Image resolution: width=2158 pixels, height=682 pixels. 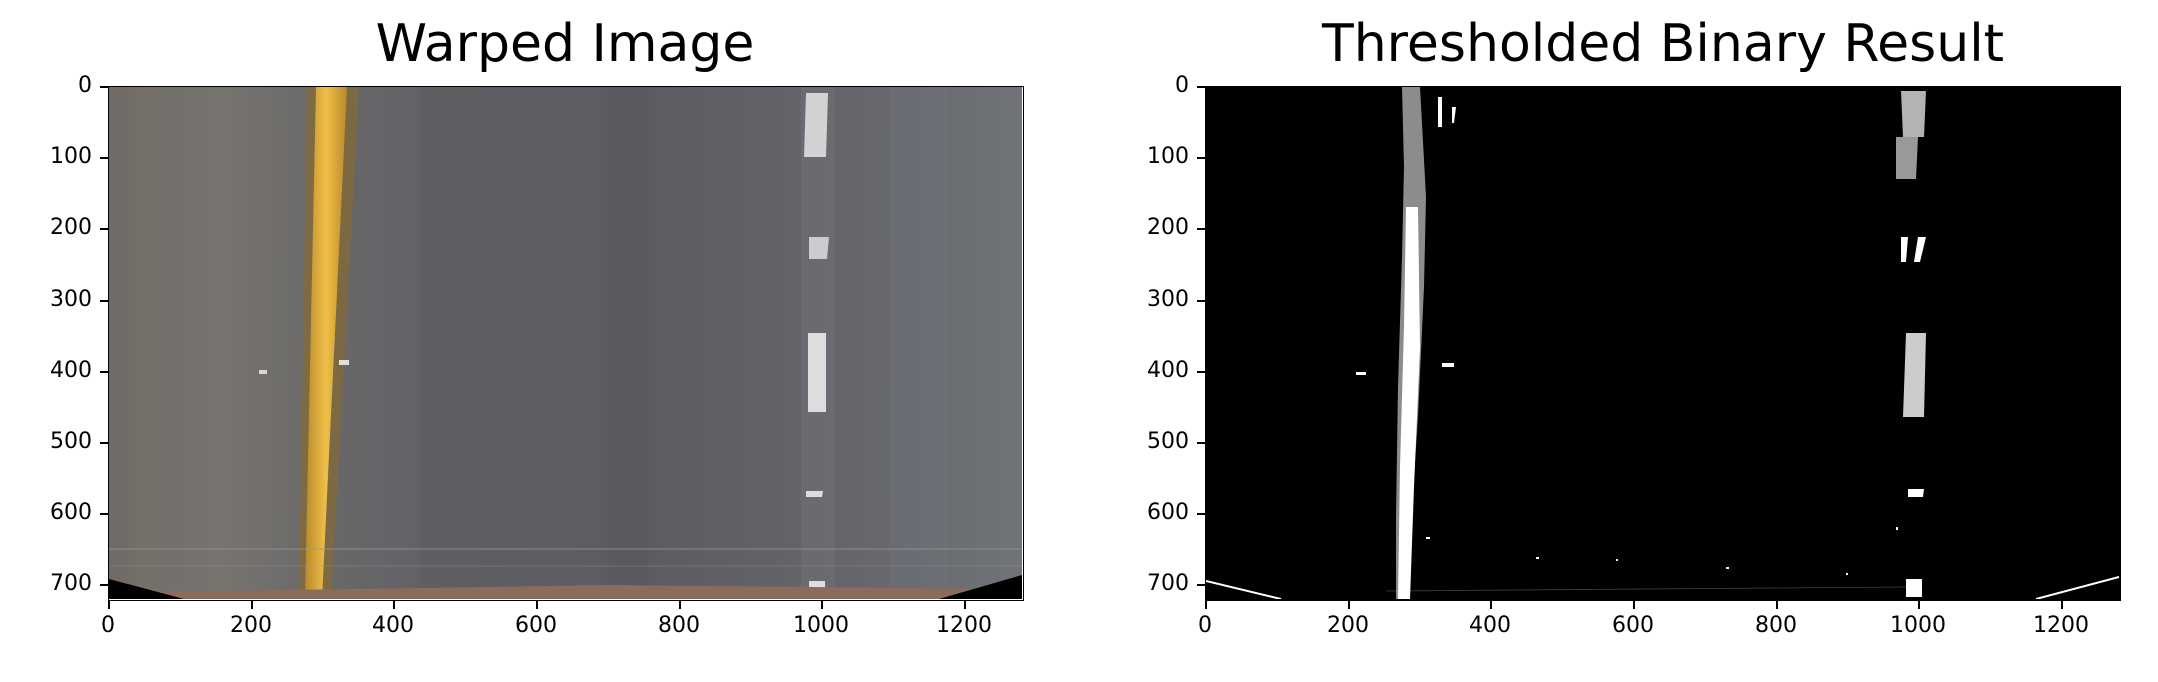 I want to click on warped-xtick-label: 600, so click(x=536, y=625).